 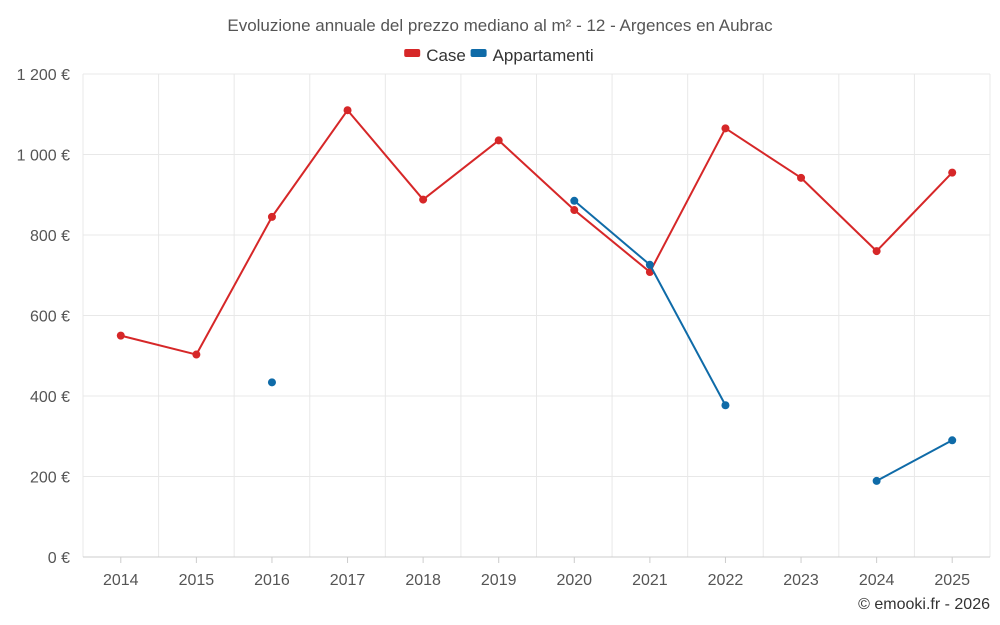 I want to click on legend-item-case: Case, so click(x=435, y=55).